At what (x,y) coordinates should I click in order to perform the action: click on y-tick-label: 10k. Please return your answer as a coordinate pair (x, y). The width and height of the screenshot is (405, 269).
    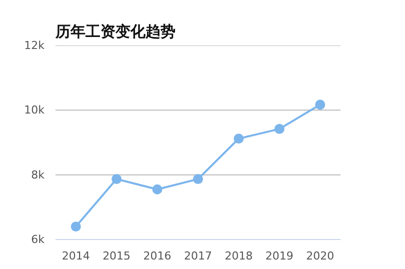
    Looking at the image, I should click on (35, 110).